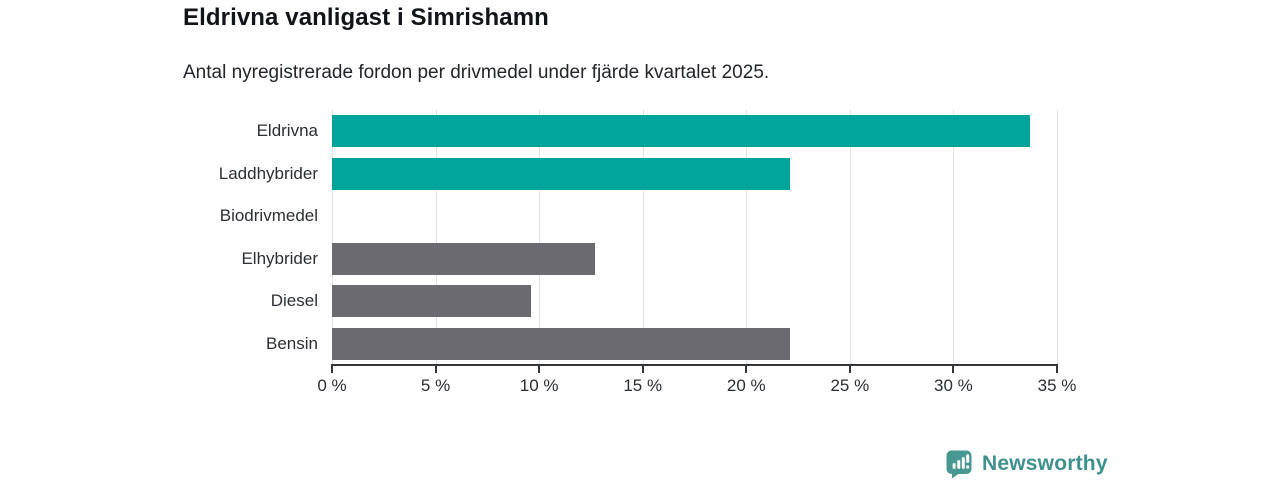  Describe the element at coordinates (332, 385) in the screenshot. I see `x-tick-label: 0 %` at that location.